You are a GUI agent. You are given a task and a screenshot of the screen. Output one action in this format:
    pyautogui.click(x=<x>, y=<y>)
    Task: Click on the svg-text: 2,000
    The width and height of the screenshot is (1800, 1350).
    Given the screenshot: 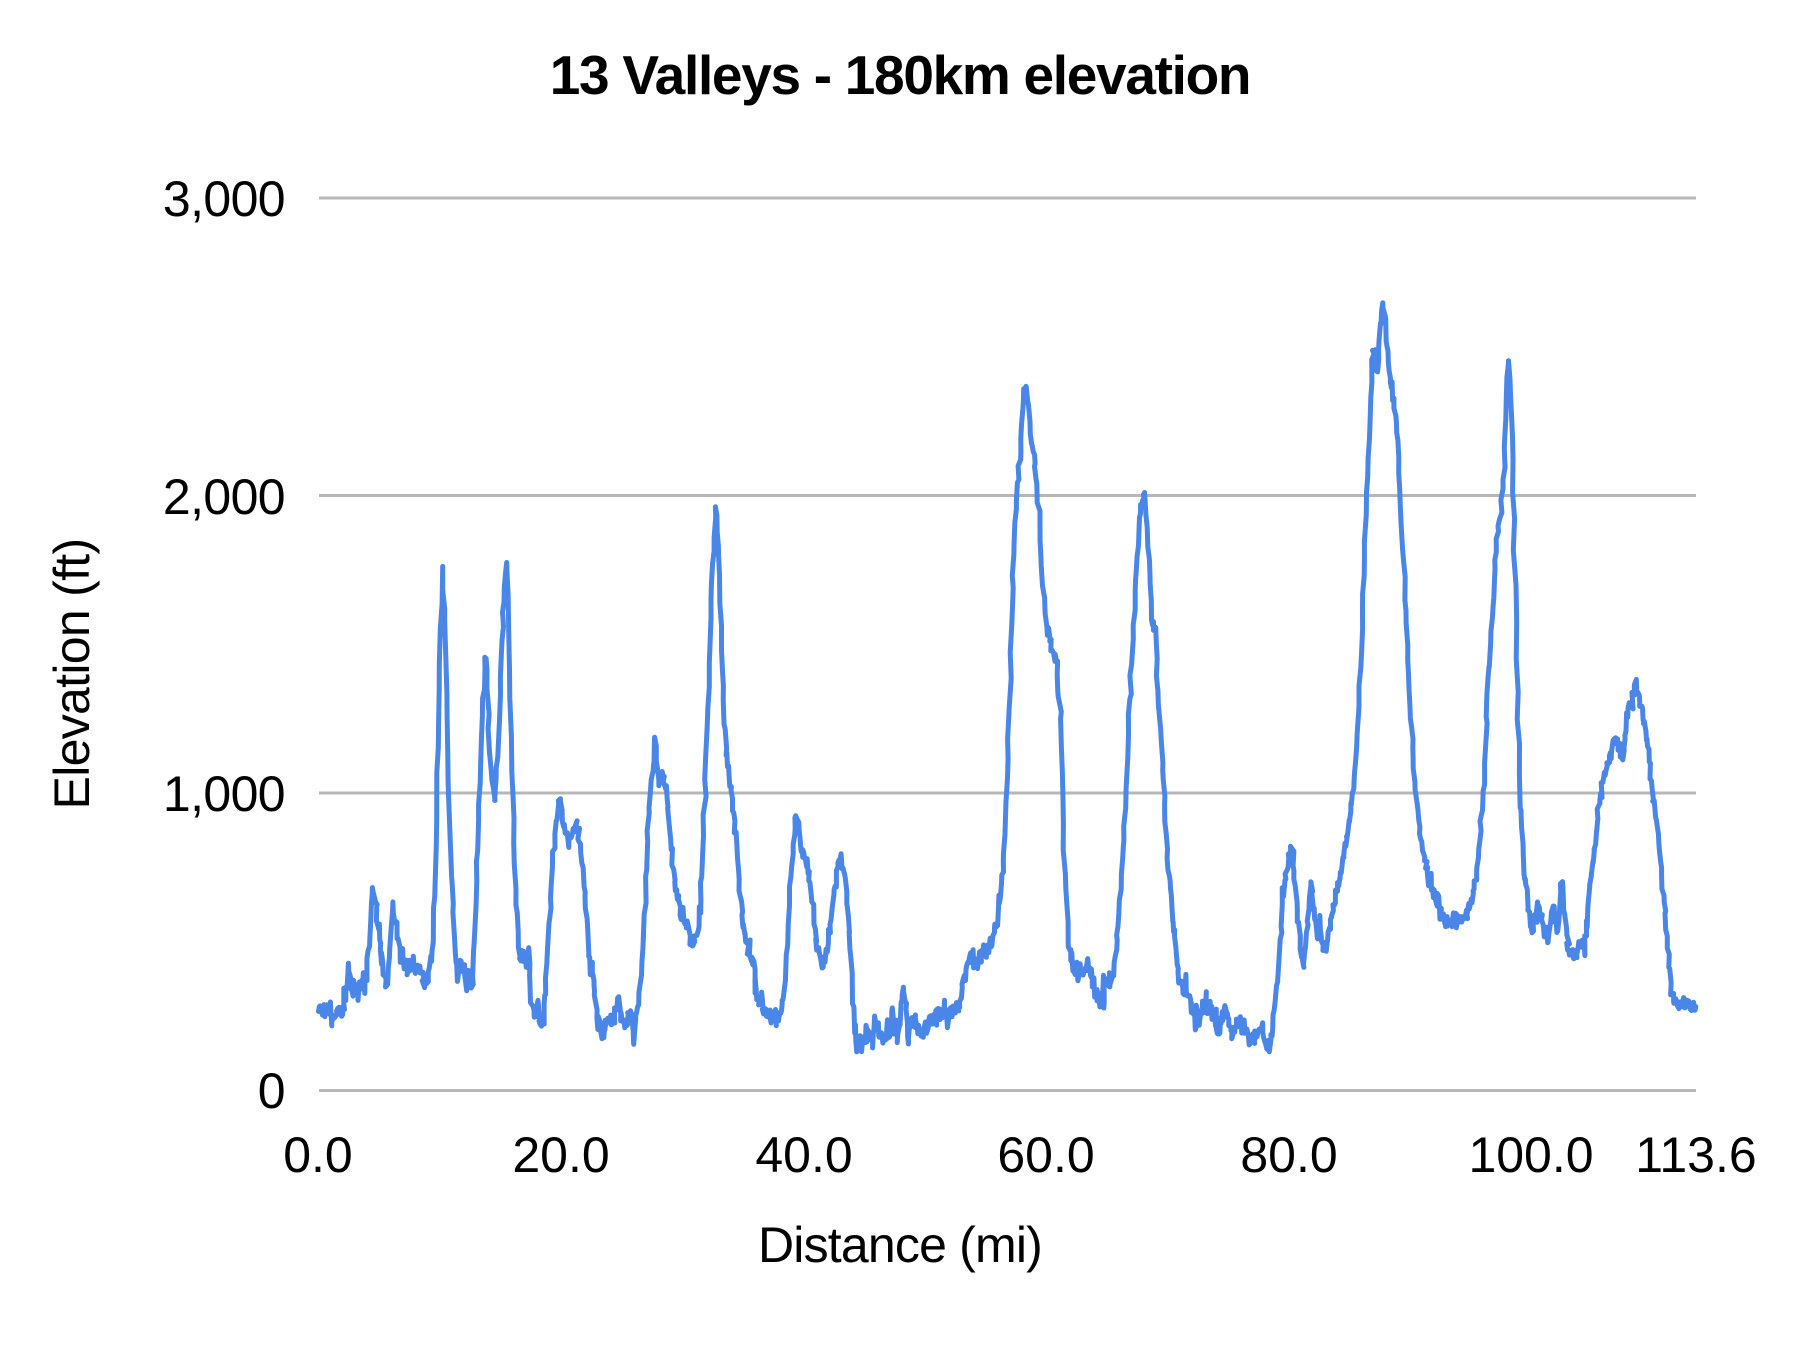 What is the action you would take?
    pyautogui.click(x=224, y=497)
    